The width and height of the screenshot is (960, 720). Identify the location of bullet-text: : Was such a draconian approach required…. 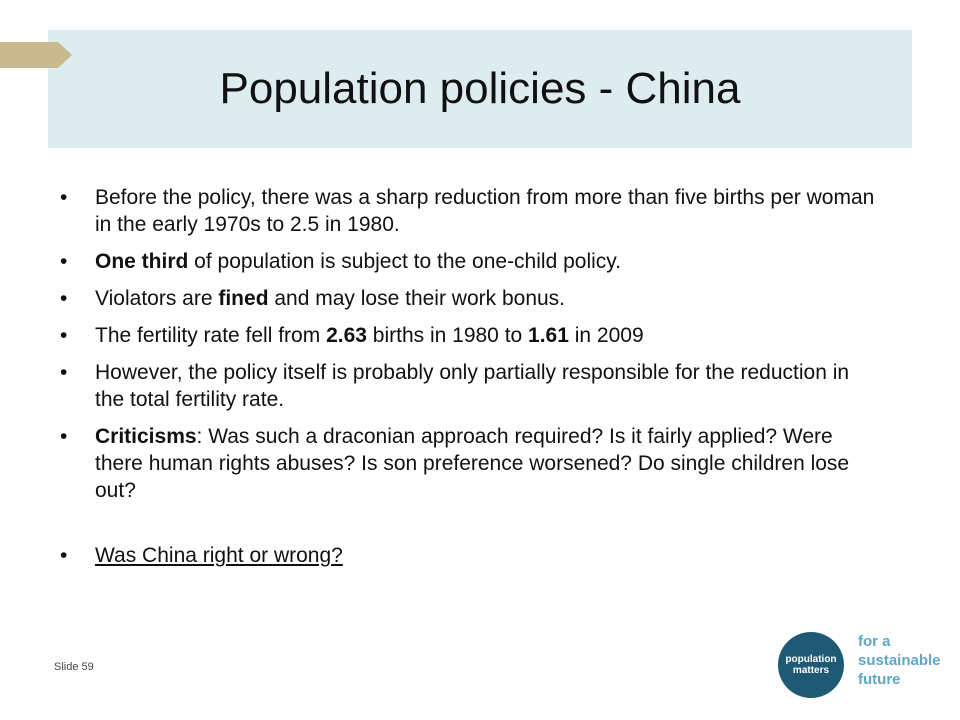
(472, 463).